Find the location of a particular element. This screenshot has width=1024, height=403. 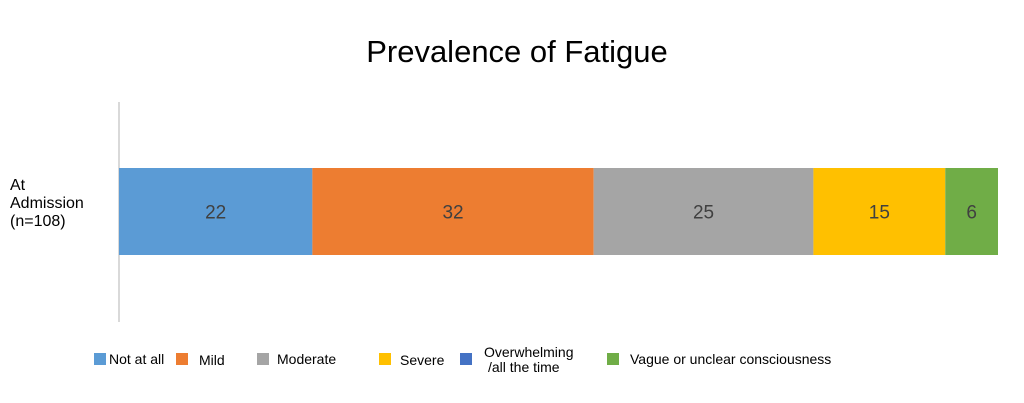

data-label-0: 22 is located at coordinates (215, 213).